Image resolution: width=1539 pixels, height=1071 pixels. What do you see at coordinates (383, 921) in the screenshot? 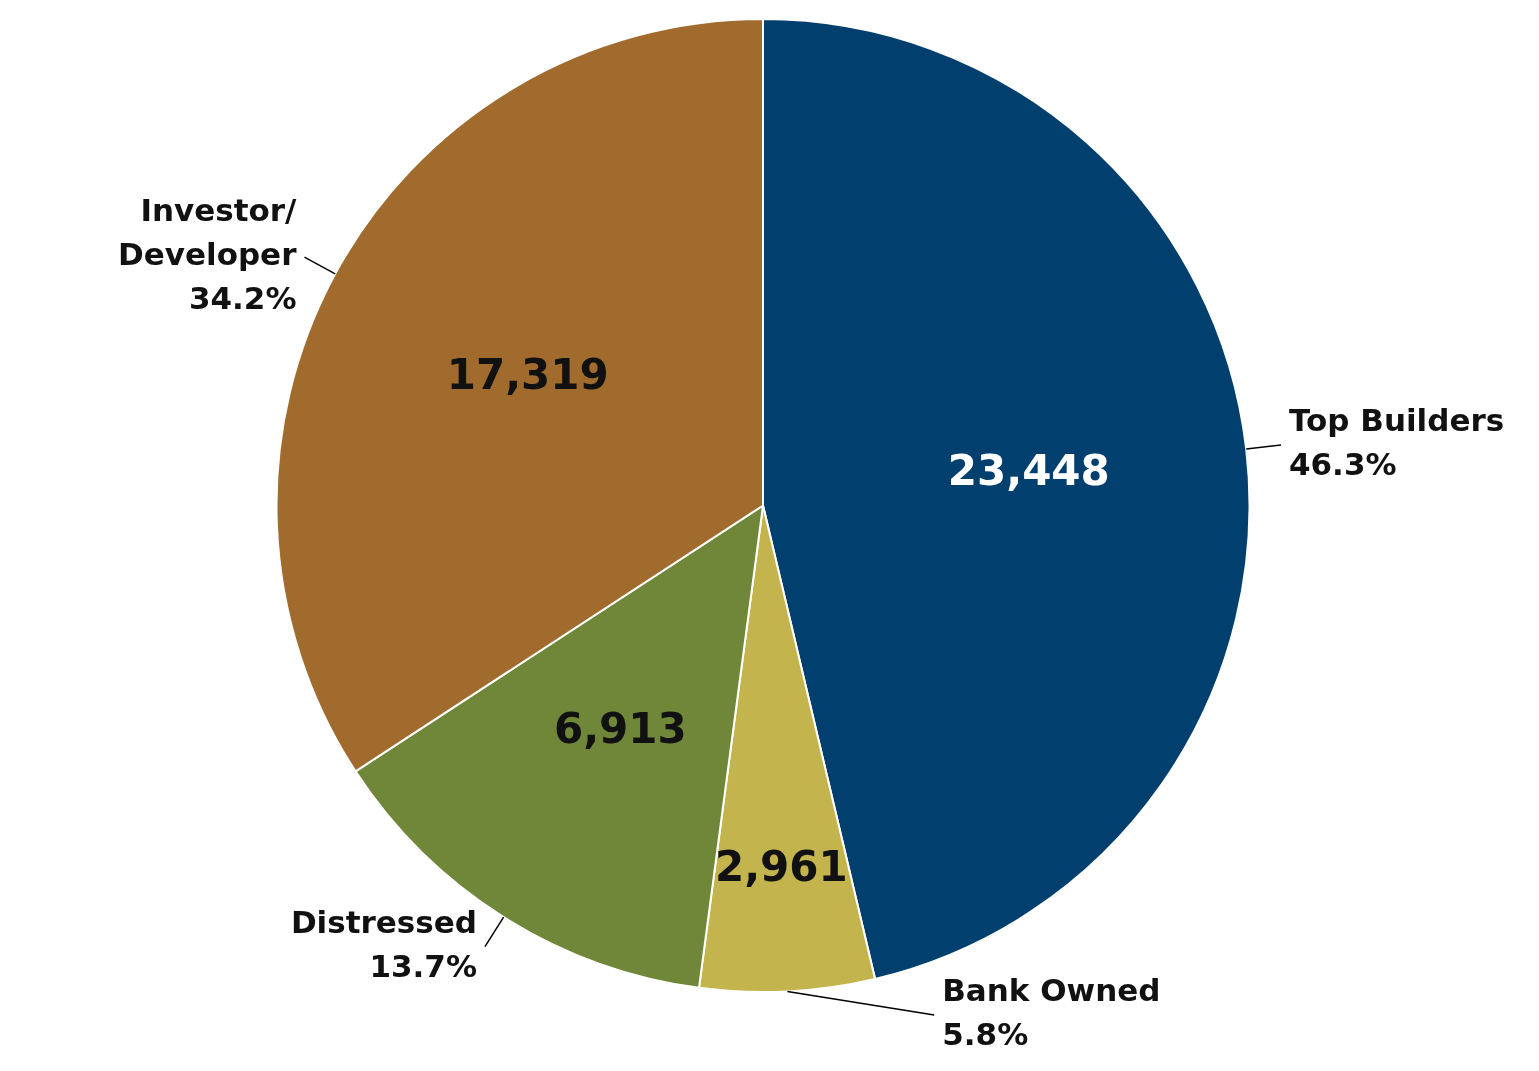
I see `slice-label: Distressed` at bounding box center [383, 921].